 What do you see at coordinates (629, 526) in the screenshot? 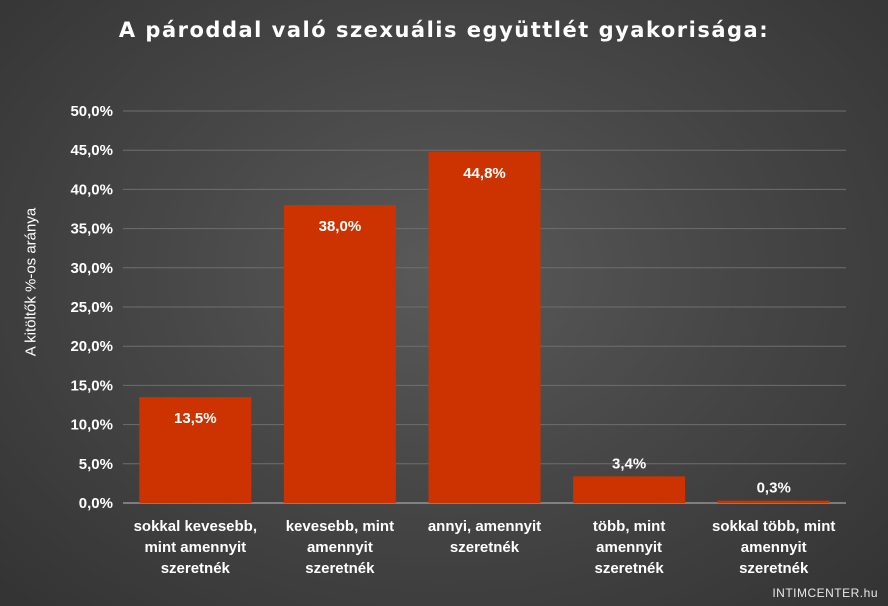
I see `x-tick-label: több, mint` at bounding box center [629, 526].